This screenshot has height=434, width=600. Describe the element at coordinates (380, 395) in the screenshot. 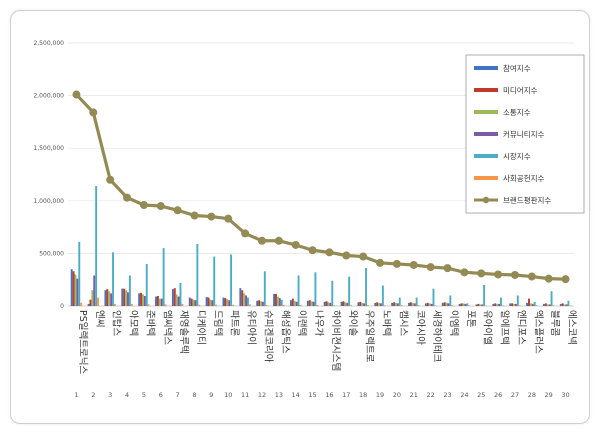

I see `category-number: 19` at that location.